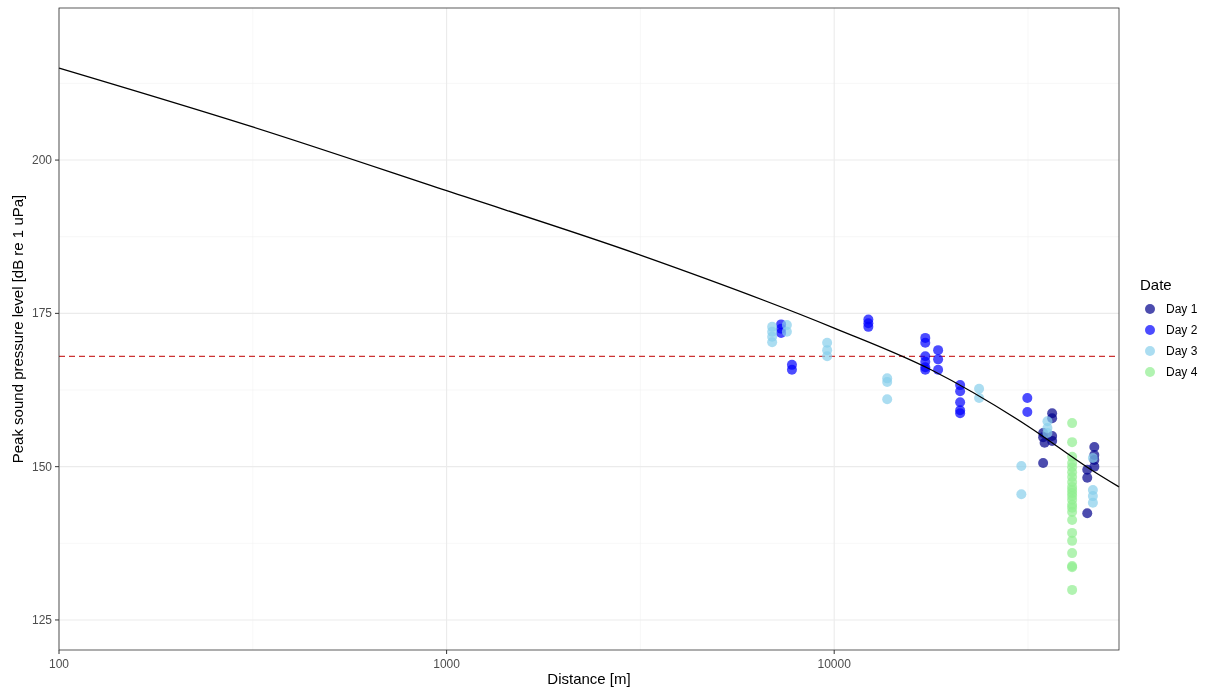  I want to click on legend-label: Day 2, so click(1182, 330).